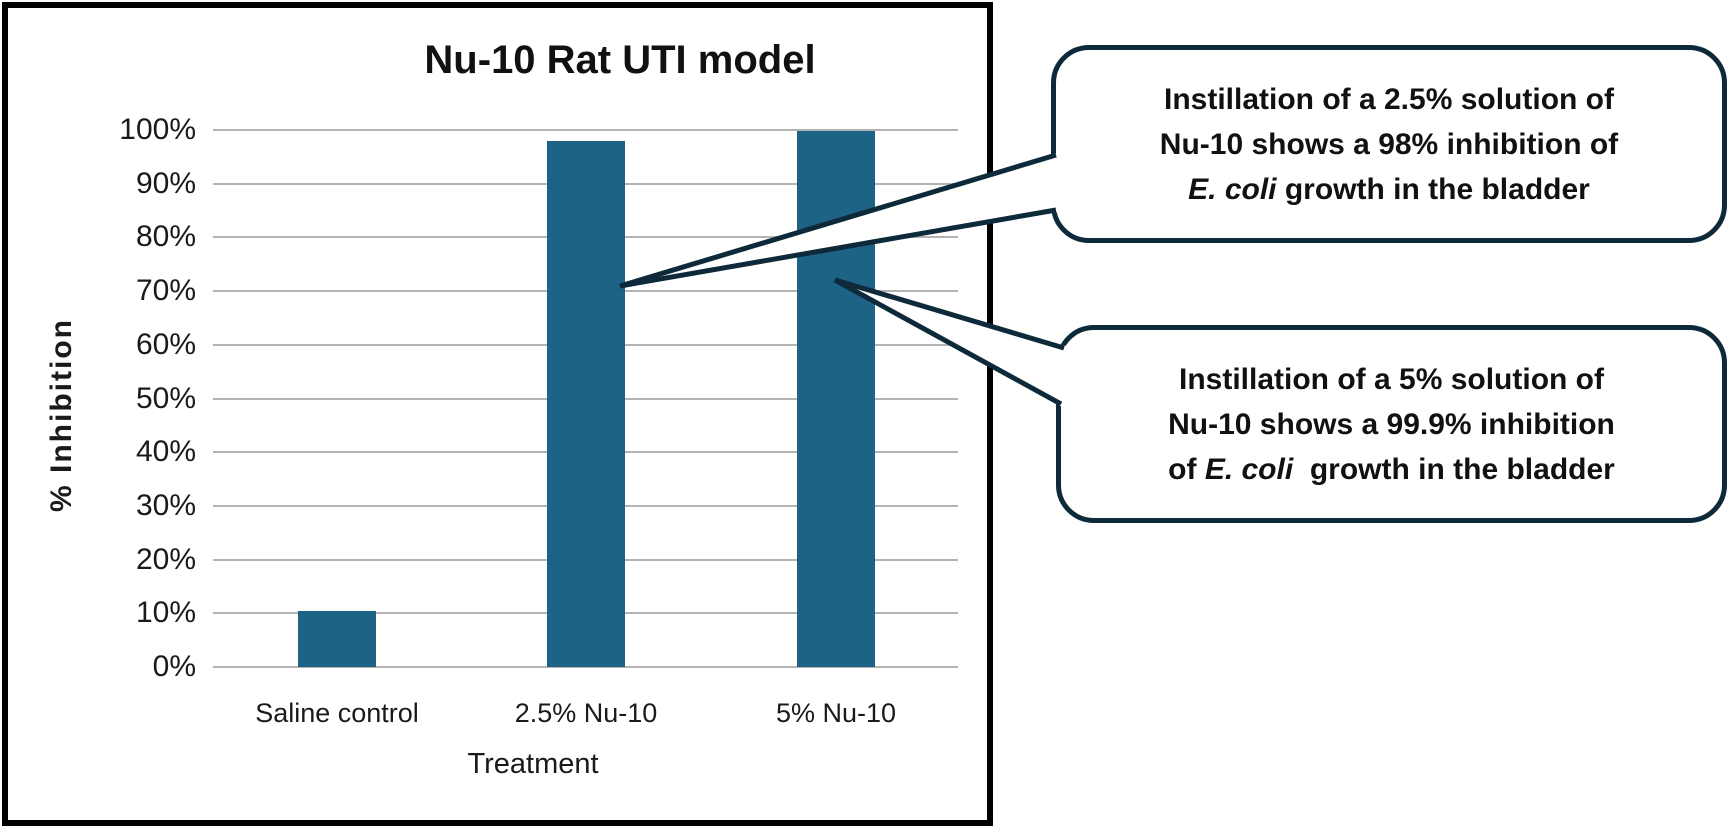 The height and width of the screenshot is (836, 1729). I want to click on y-tick-label: 30%, so click(165, 505).